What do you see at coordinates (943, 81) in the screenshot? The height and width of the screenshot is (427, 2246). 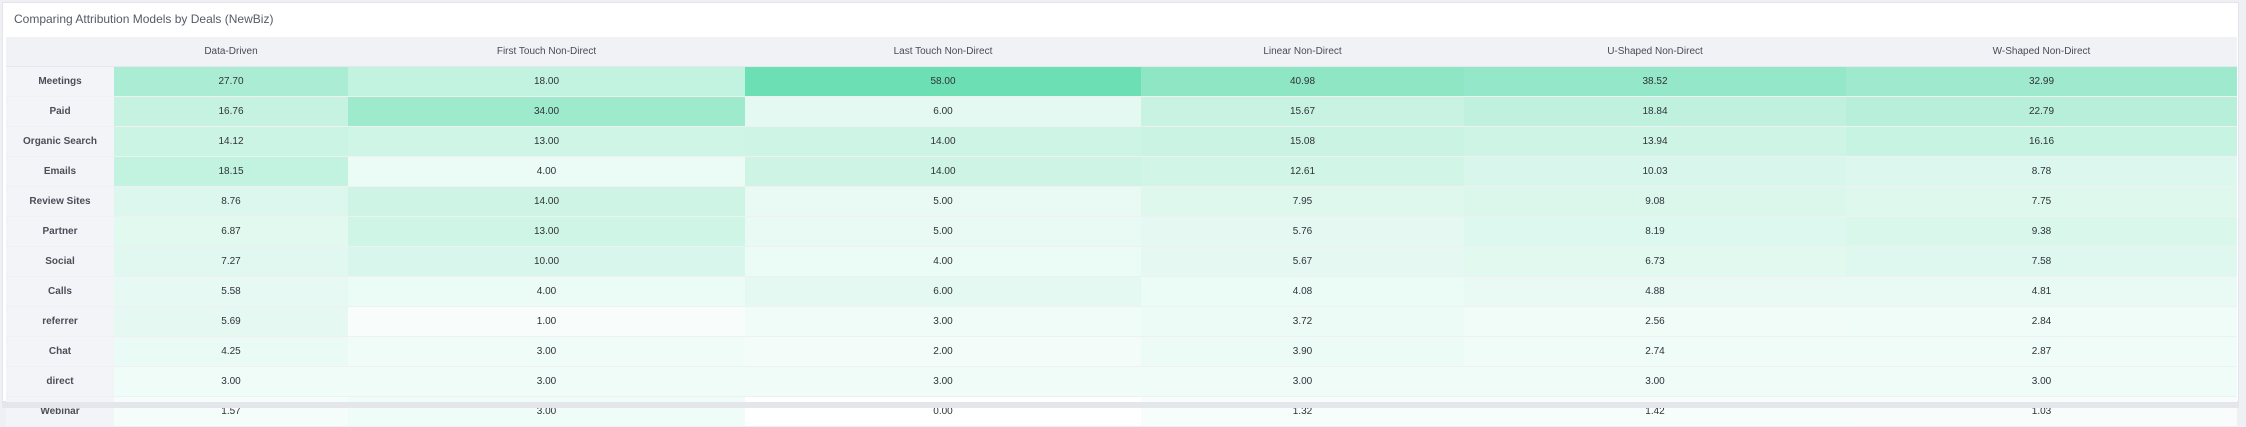 I see `table-cell: 58.00` at bounding box center [943, 81].